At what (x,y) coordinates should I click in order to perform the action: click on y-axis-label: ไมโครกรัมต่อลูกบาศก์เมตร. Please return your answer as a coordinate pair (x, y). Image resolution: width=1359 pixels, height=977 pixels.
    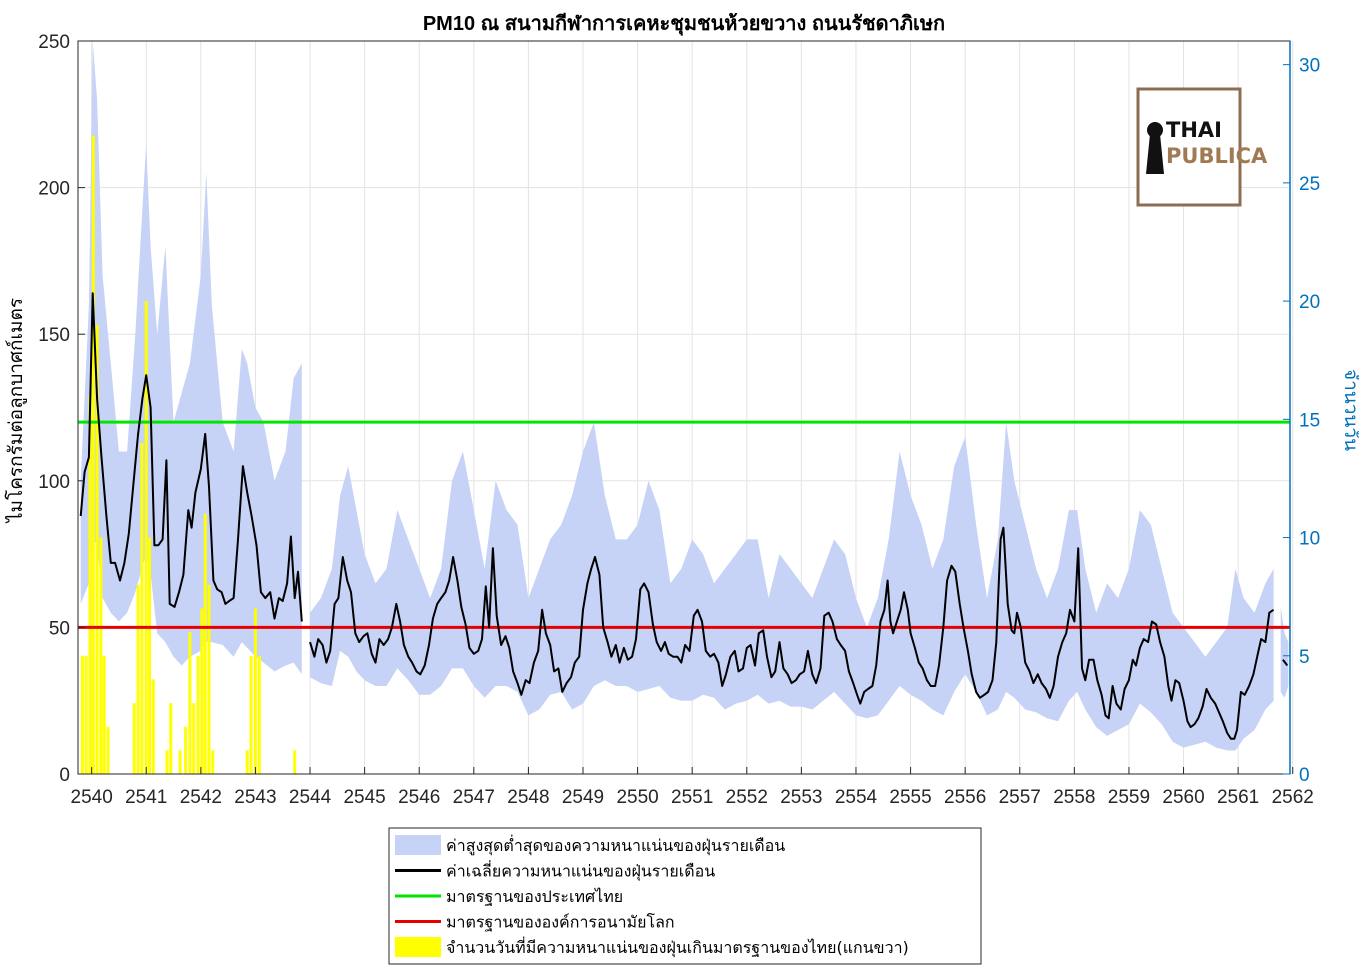
    Looking at the image, I should click on (15, 411).